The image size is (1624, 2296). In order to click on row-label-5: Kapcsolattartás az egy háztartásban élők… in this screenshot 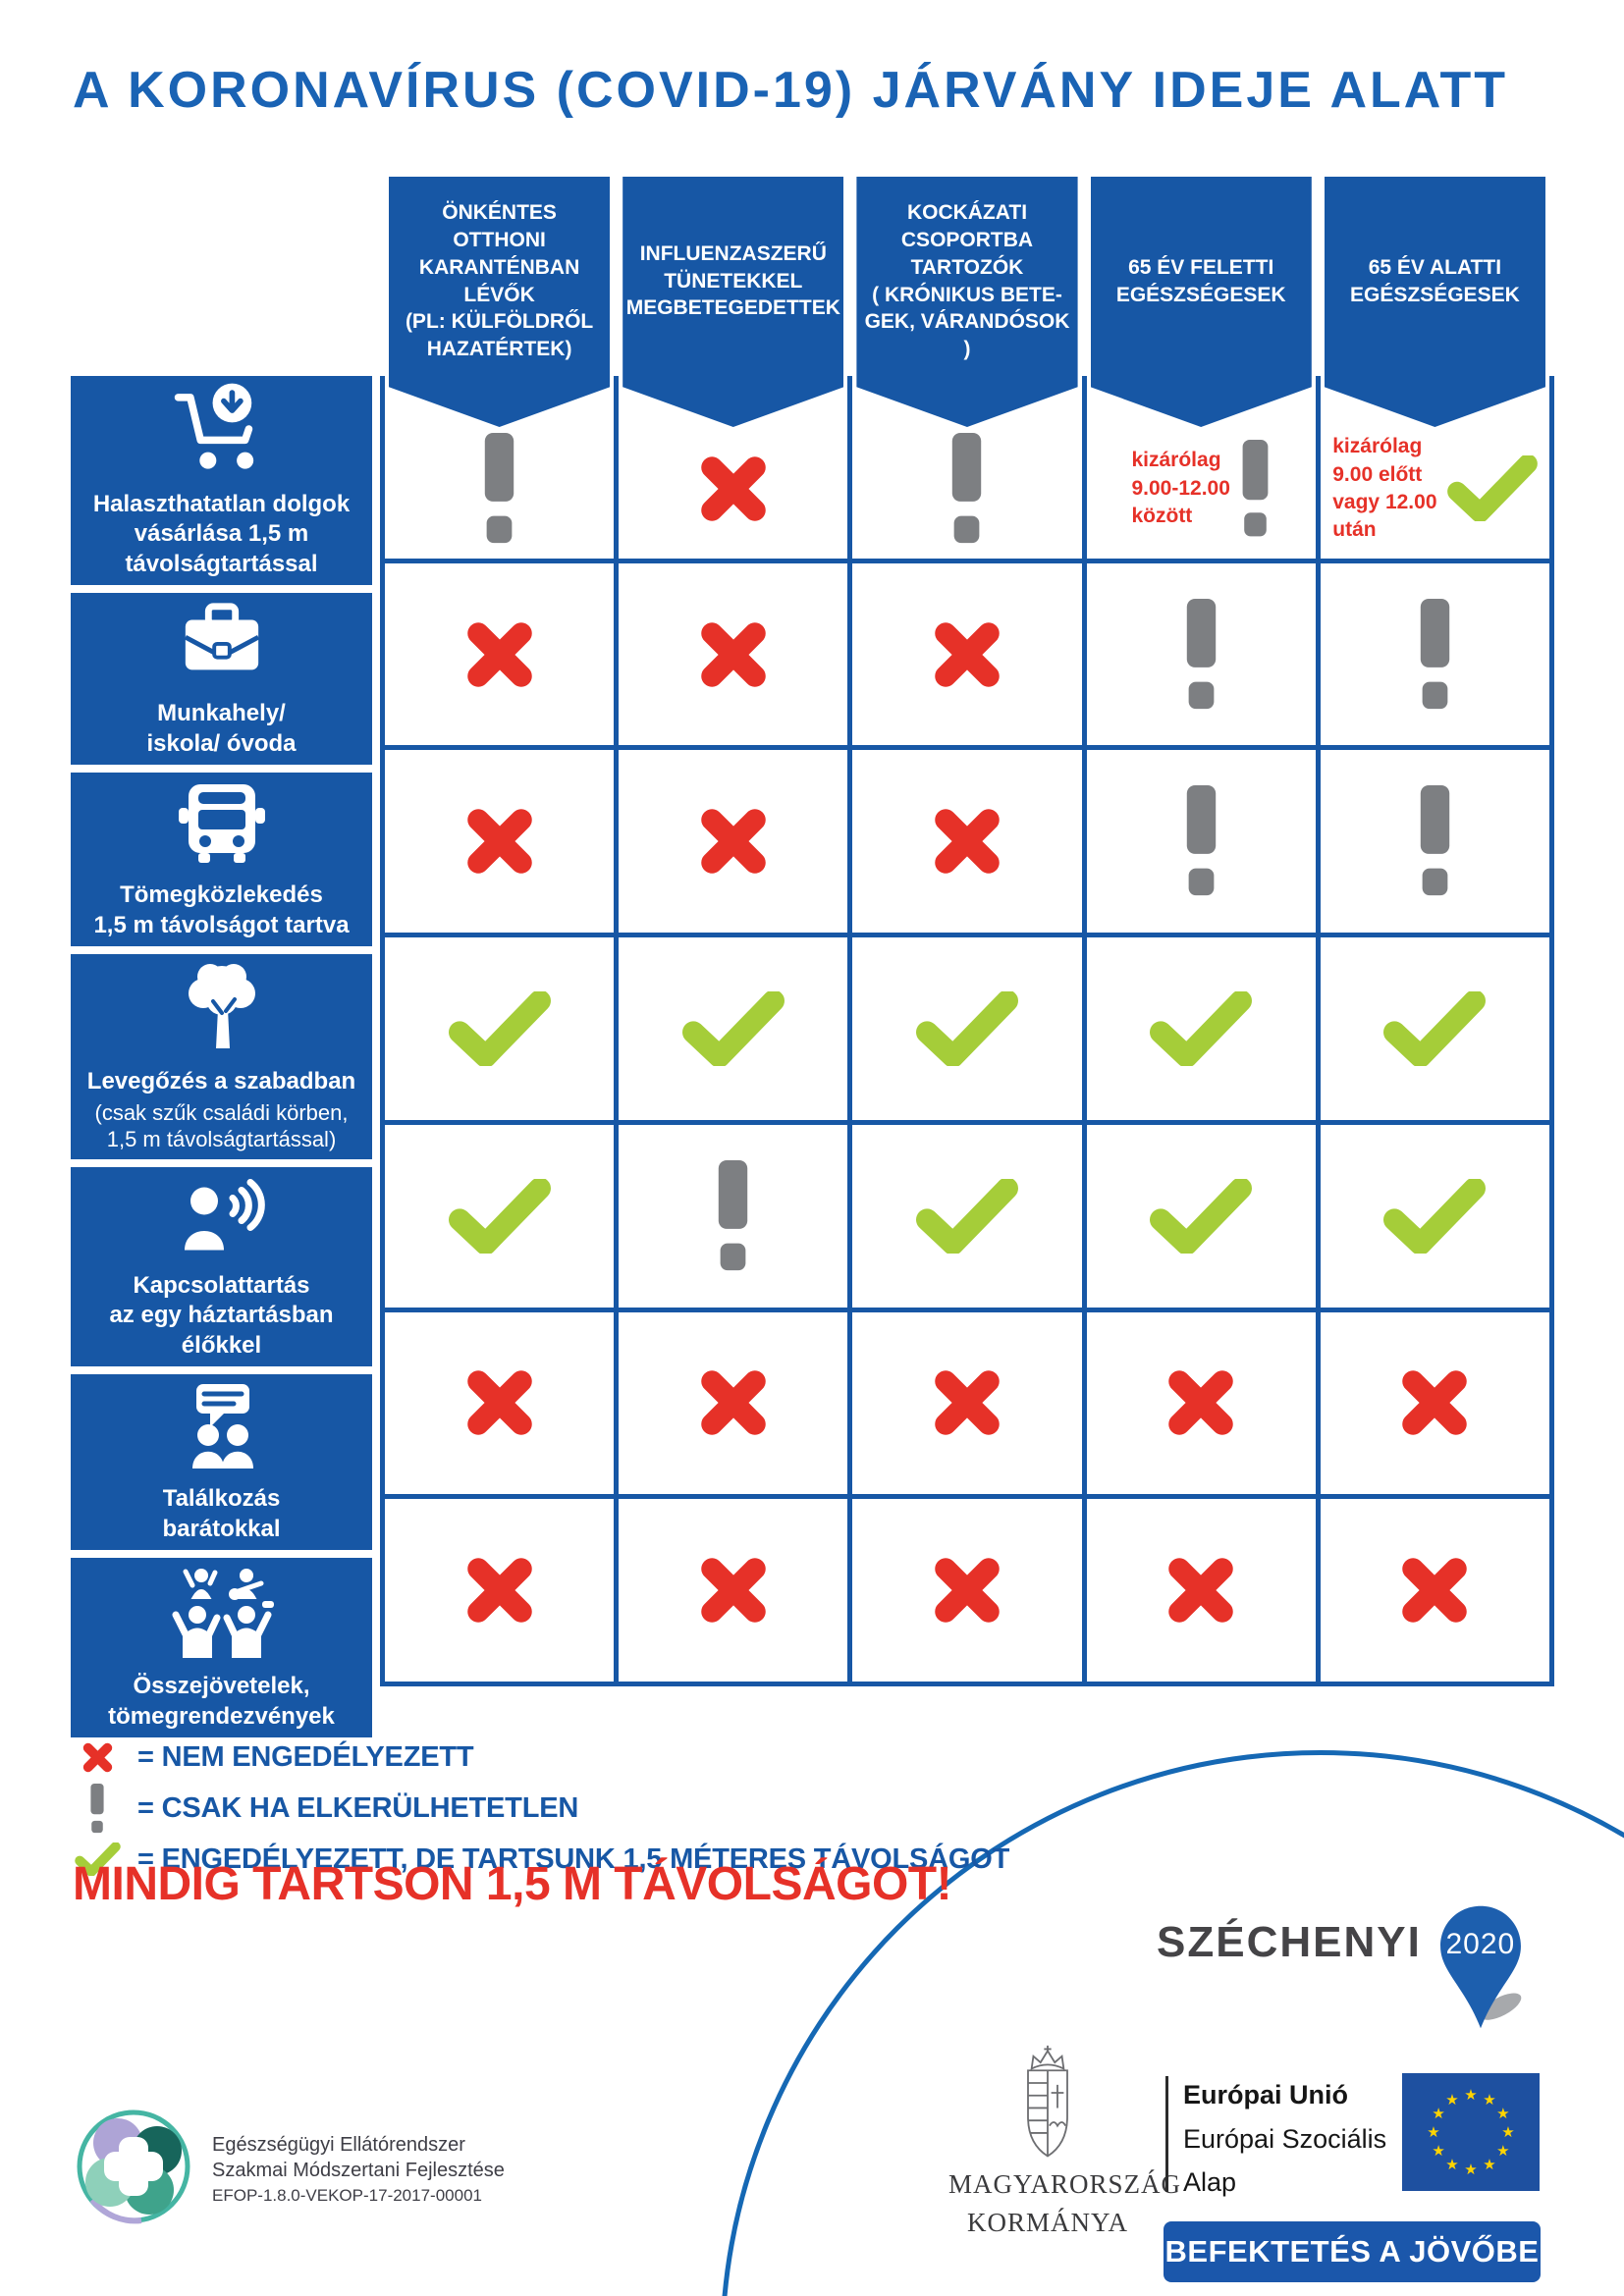, I will do `click(221, 1266)`.